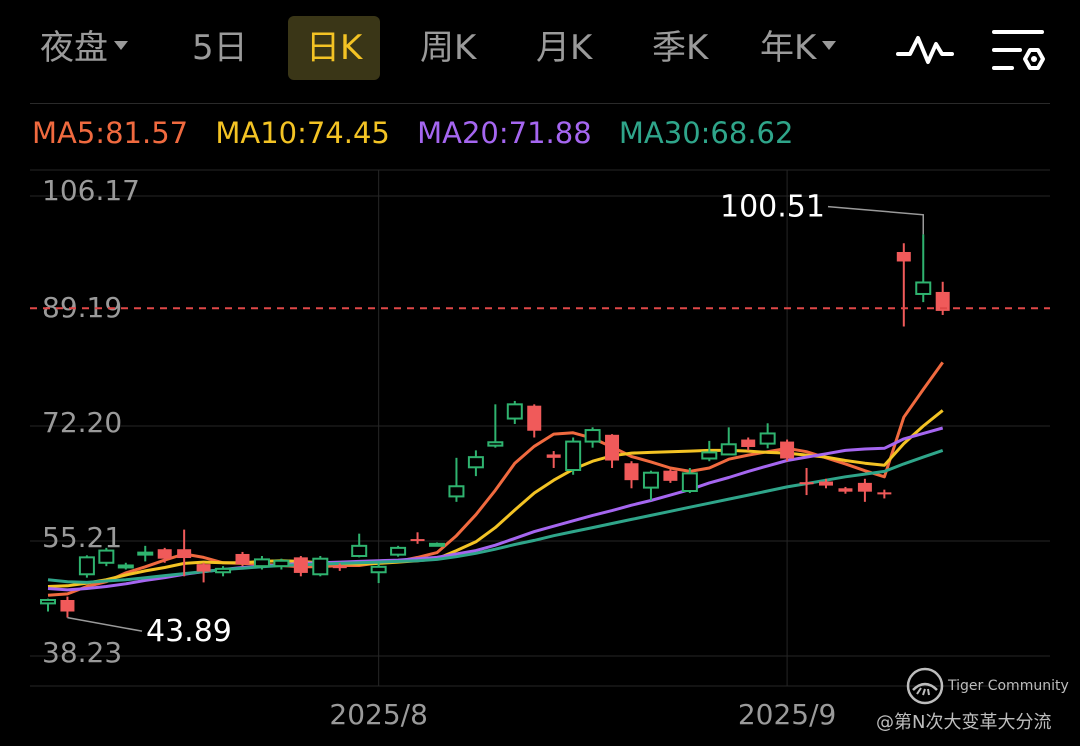  Describe the element at coordinates (1020, 50) in the screenshot. I see `settings-list-icon` at that location.